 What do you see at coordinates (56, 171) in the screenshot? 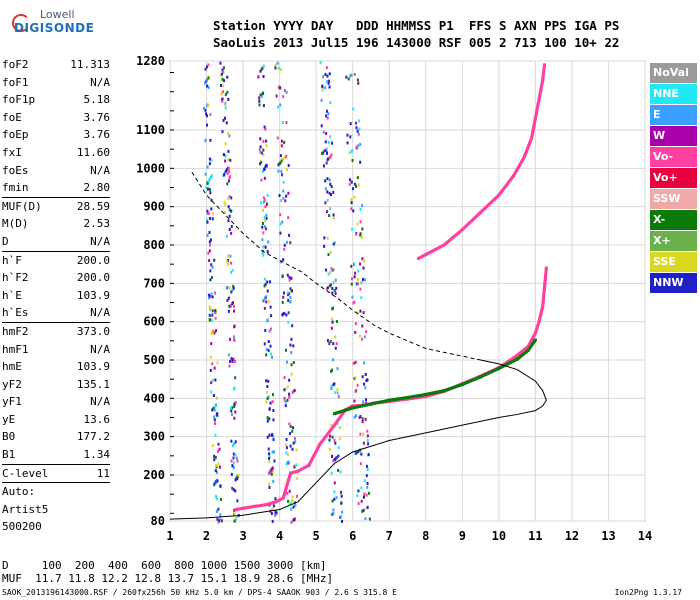
I see `param-foes: foEs N/A` at bounding box center [56, 171].